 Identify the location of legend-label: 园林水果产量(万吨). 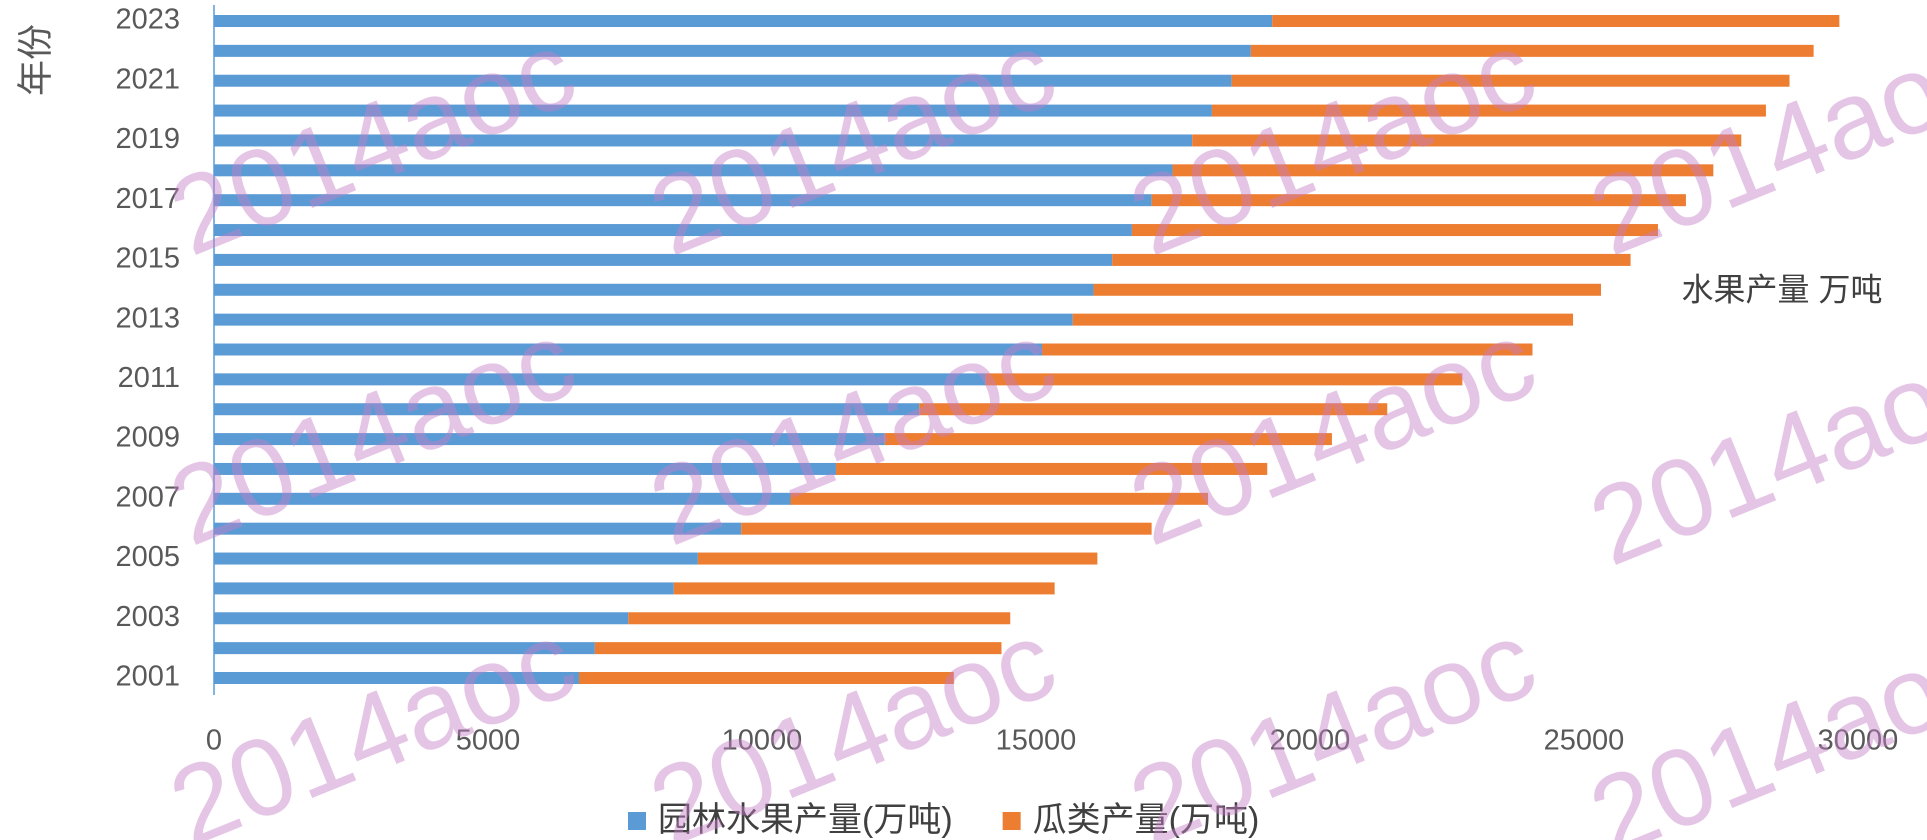
(805, 820).